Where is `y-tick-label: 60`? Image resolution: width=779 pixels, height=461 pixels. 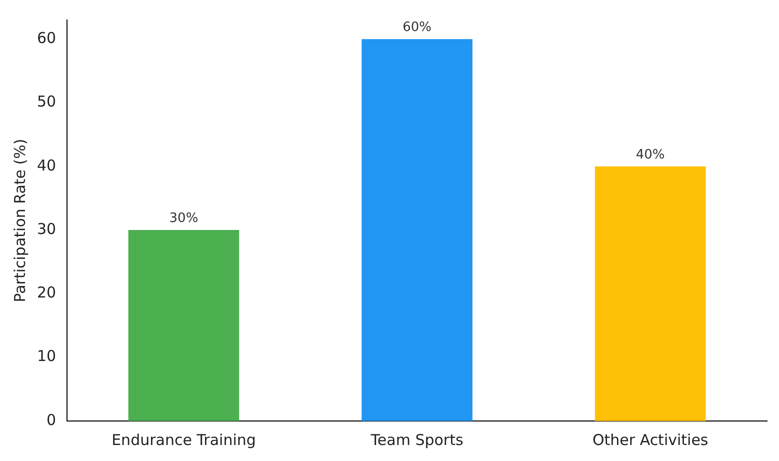 y-tick-label: 60 is located at coordinates (46, 37).